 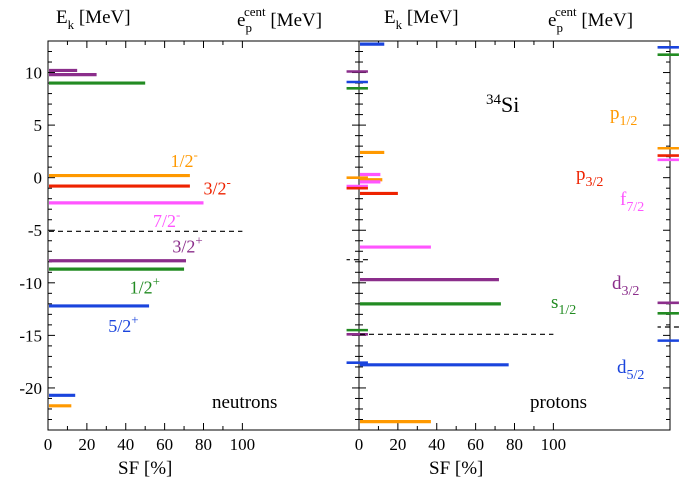 I want to click on orbital-label-d3-2: d3/2, so click(x=625, y=286).